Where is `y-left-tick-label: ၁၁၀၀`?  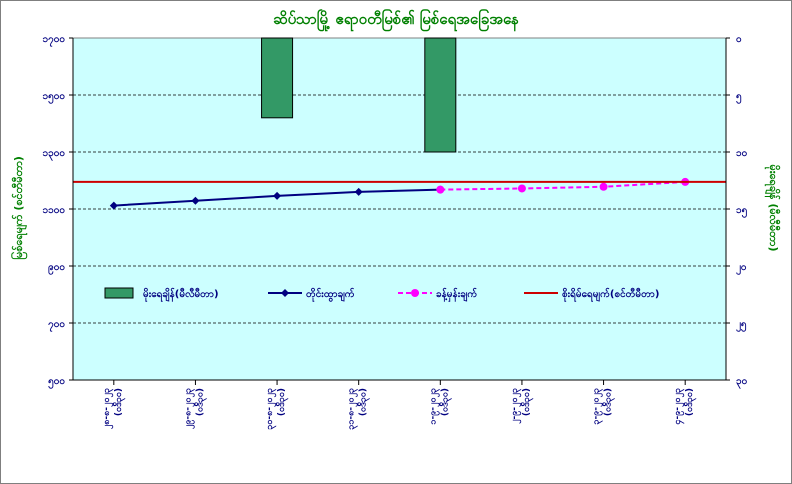
y-left-tick-label: ၁၁၀၀ is located at coordinates (54, 210).